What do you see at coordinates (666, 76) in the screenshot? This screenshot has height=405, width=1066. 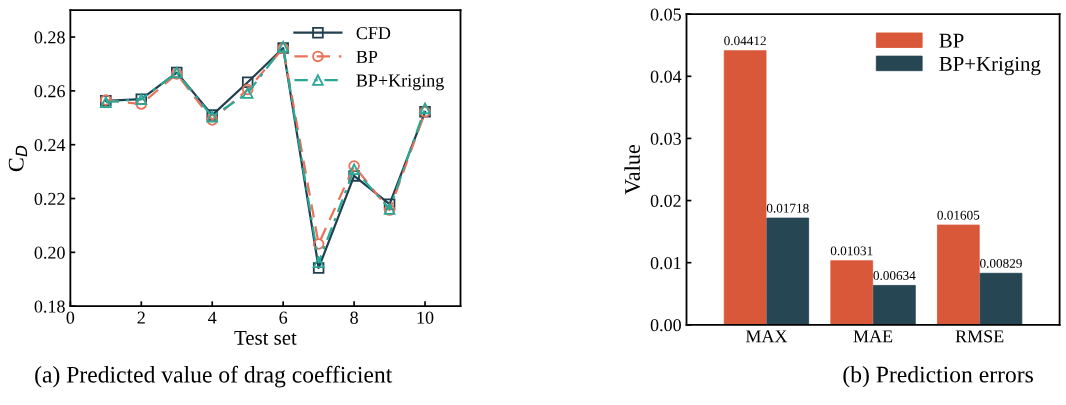 I see `y-tick-label: 0.04` at bounding box center [666, 76].